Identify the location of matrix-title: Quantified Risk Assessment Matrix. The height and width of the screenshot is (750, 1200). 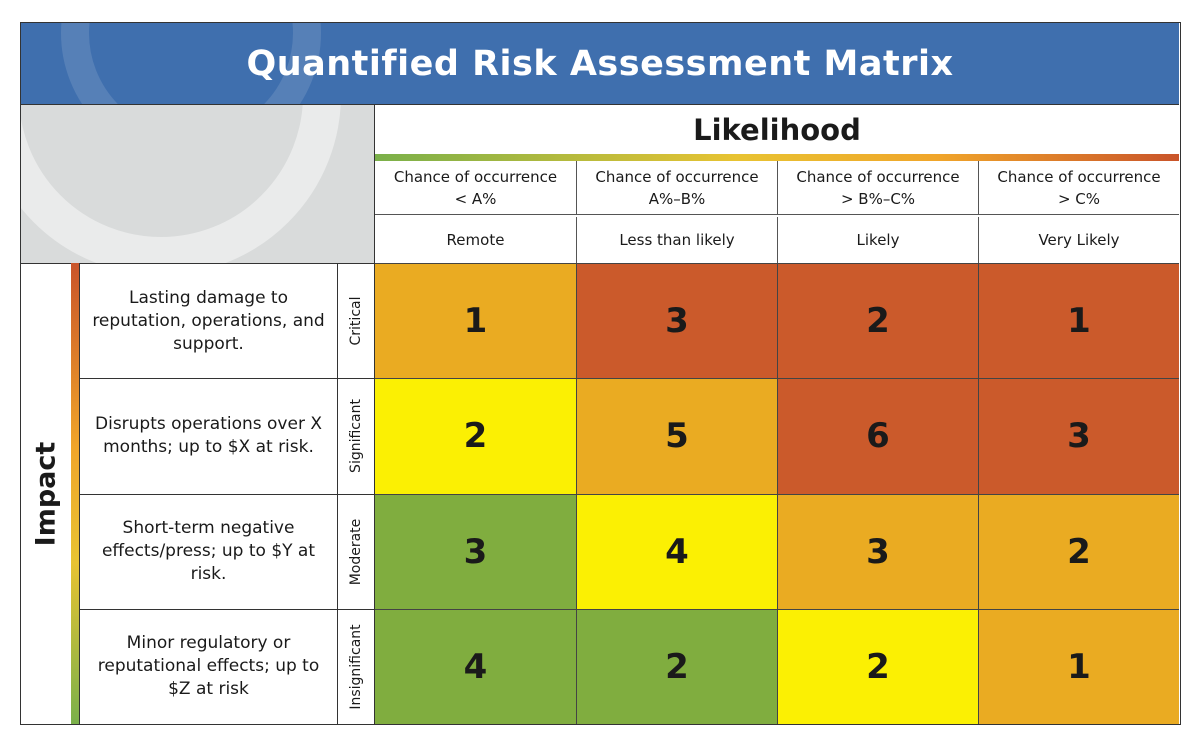
(600, 64).